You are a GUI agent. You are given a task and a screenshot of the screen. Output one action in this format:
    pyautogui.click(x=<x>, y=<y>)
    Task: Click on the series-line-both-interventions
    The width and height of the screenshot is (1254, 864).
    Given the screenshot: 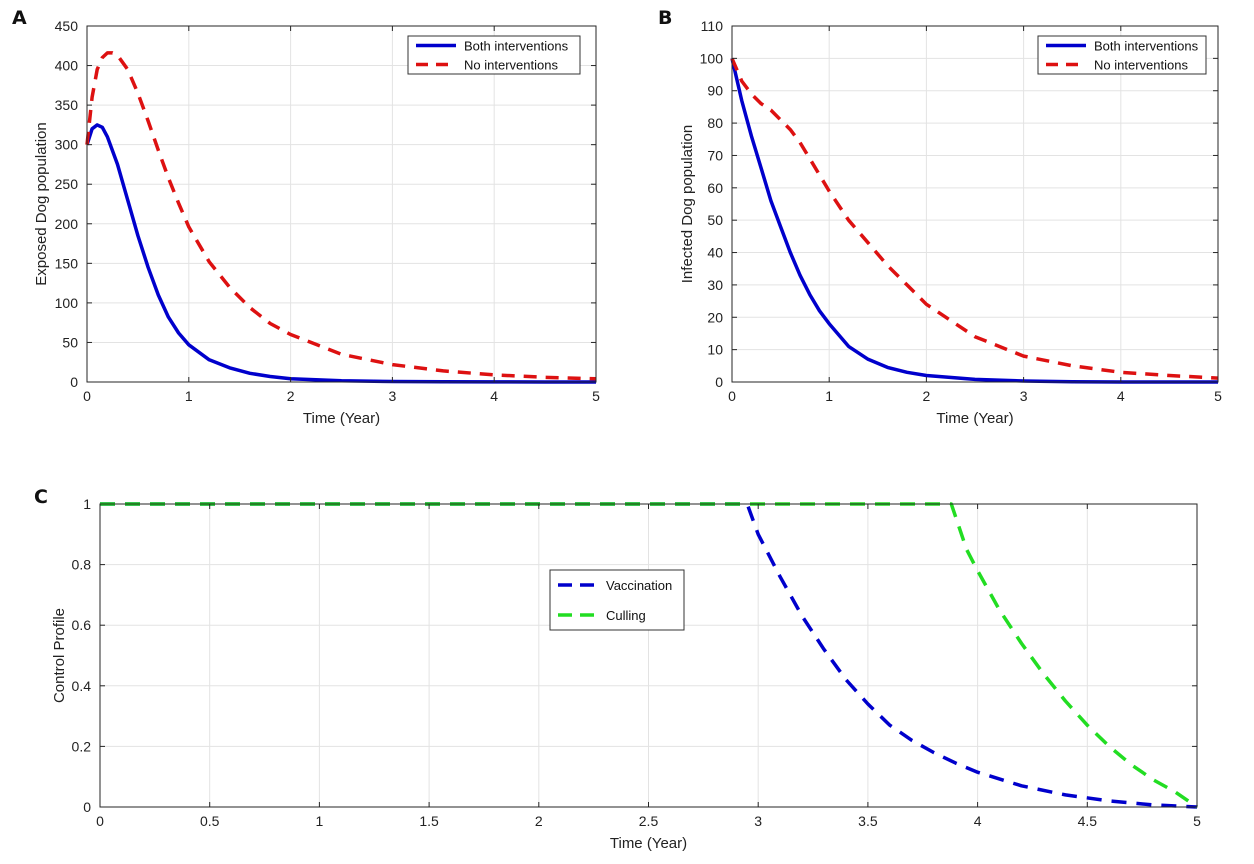 What is the action you would take?
    pyautogui.click(x=974, y=221)
    